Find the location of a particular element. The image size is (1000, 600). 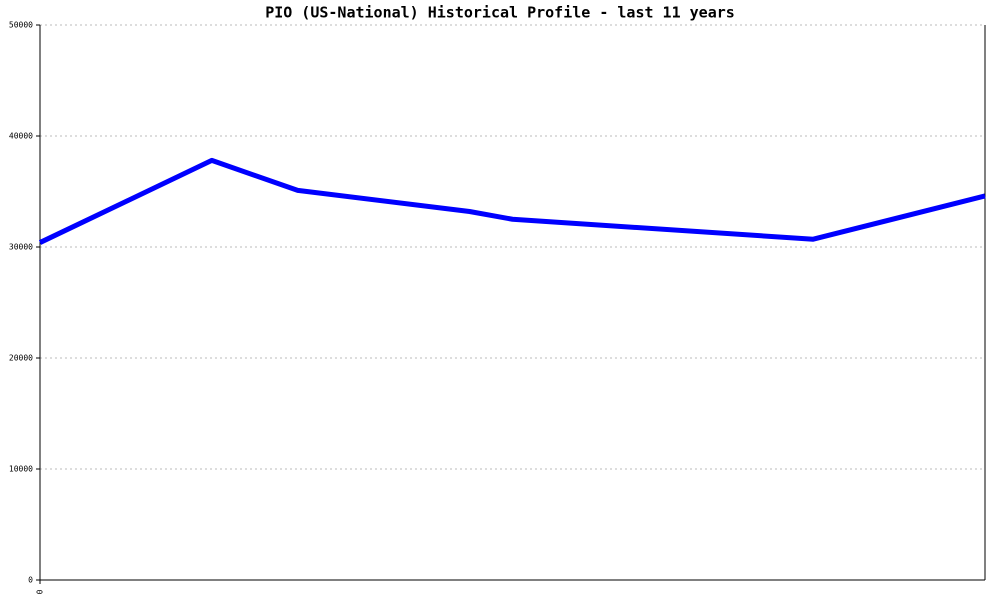

y-tick-label: 30000 is located at coordinates (21, 247).